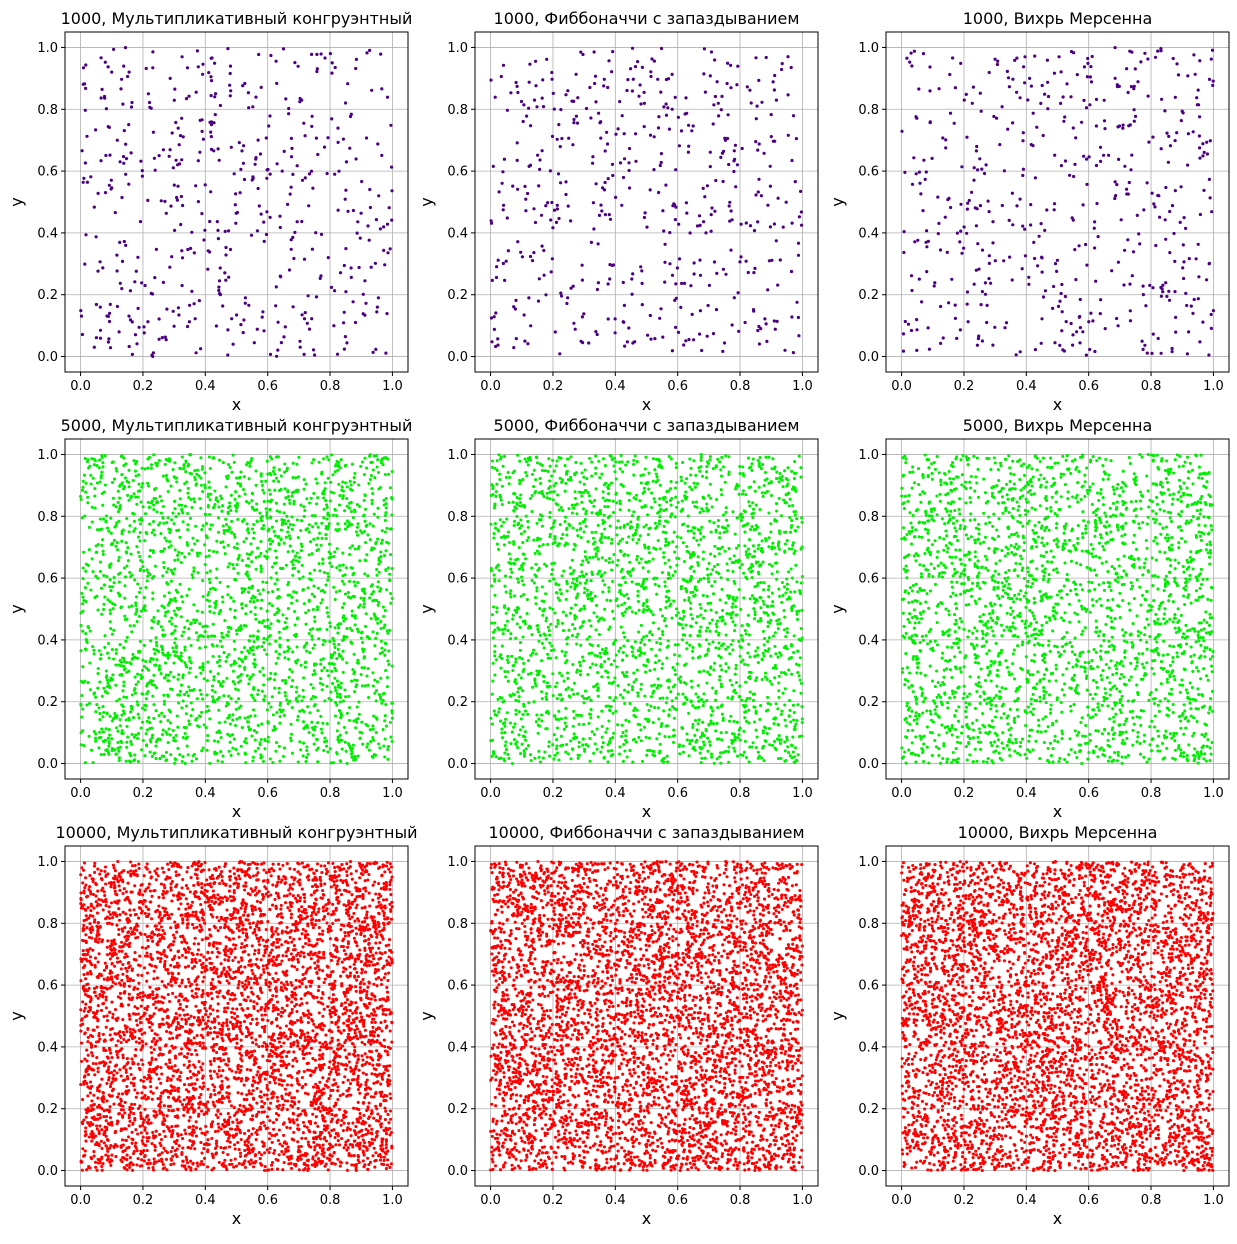 The image size is (1237, 1244). I want to click on scatter-points, so click(646, 201).